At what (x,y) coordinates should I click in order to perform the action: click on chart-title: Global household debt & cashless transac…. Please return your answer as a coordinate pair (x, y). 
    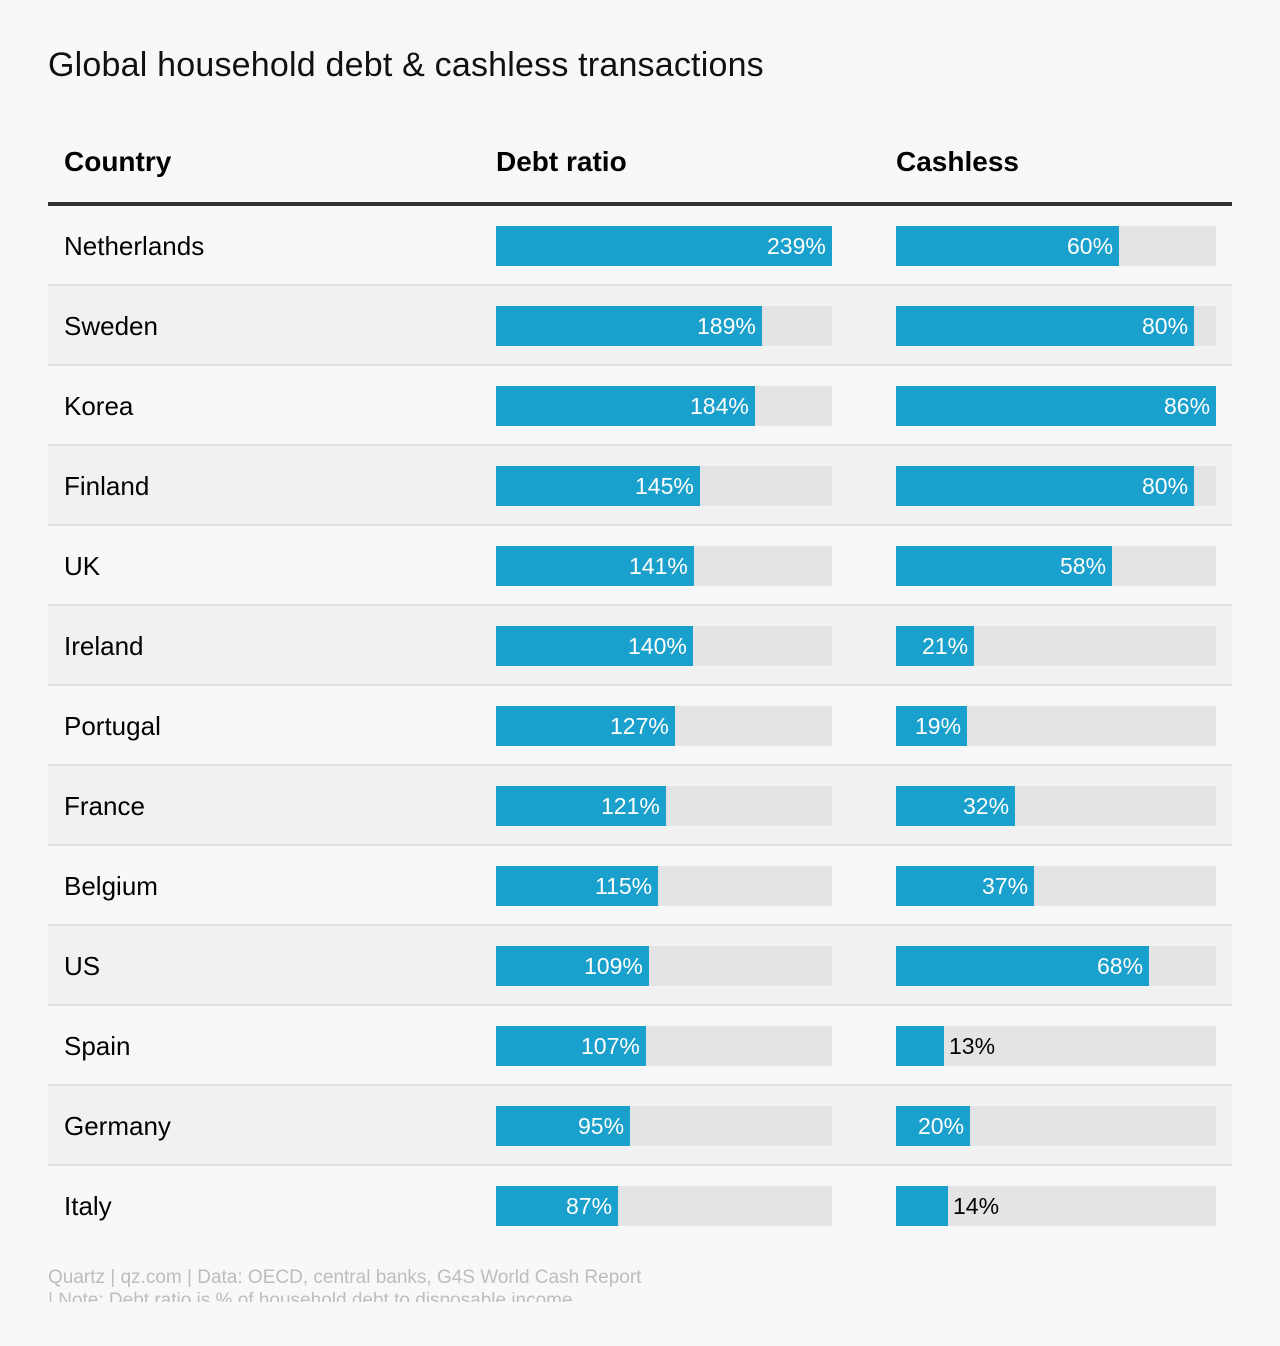
    Looking at the image, I should click on (406, 65).